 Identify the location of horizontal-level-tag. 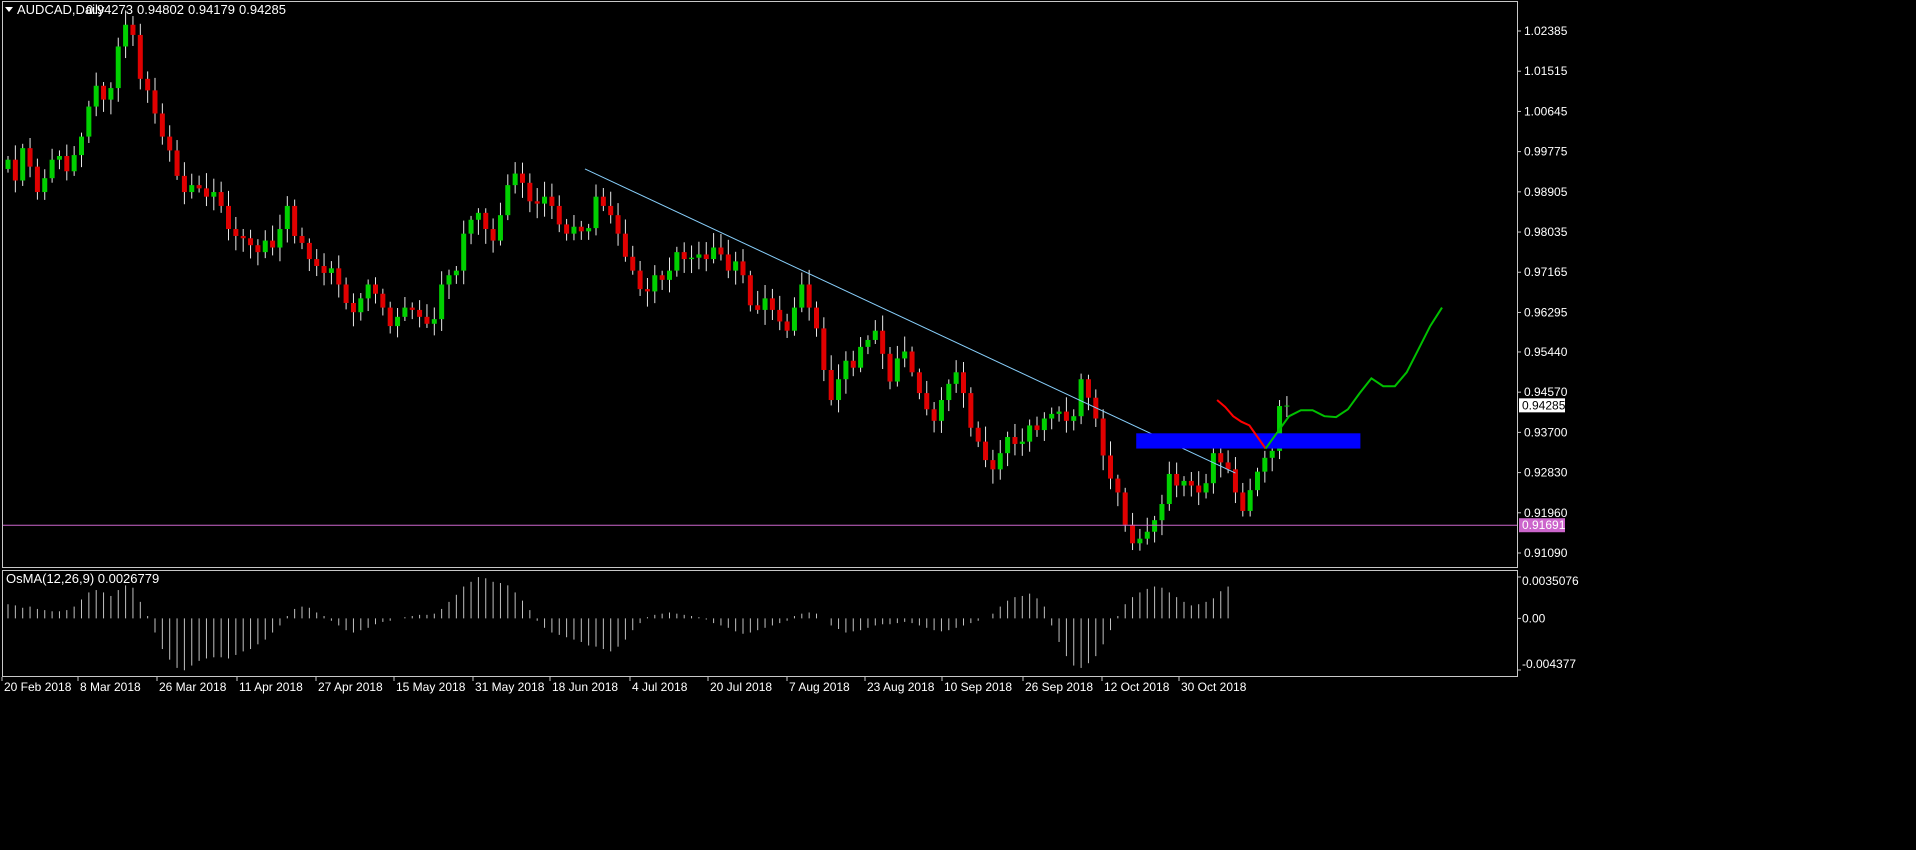
(1542, 525).